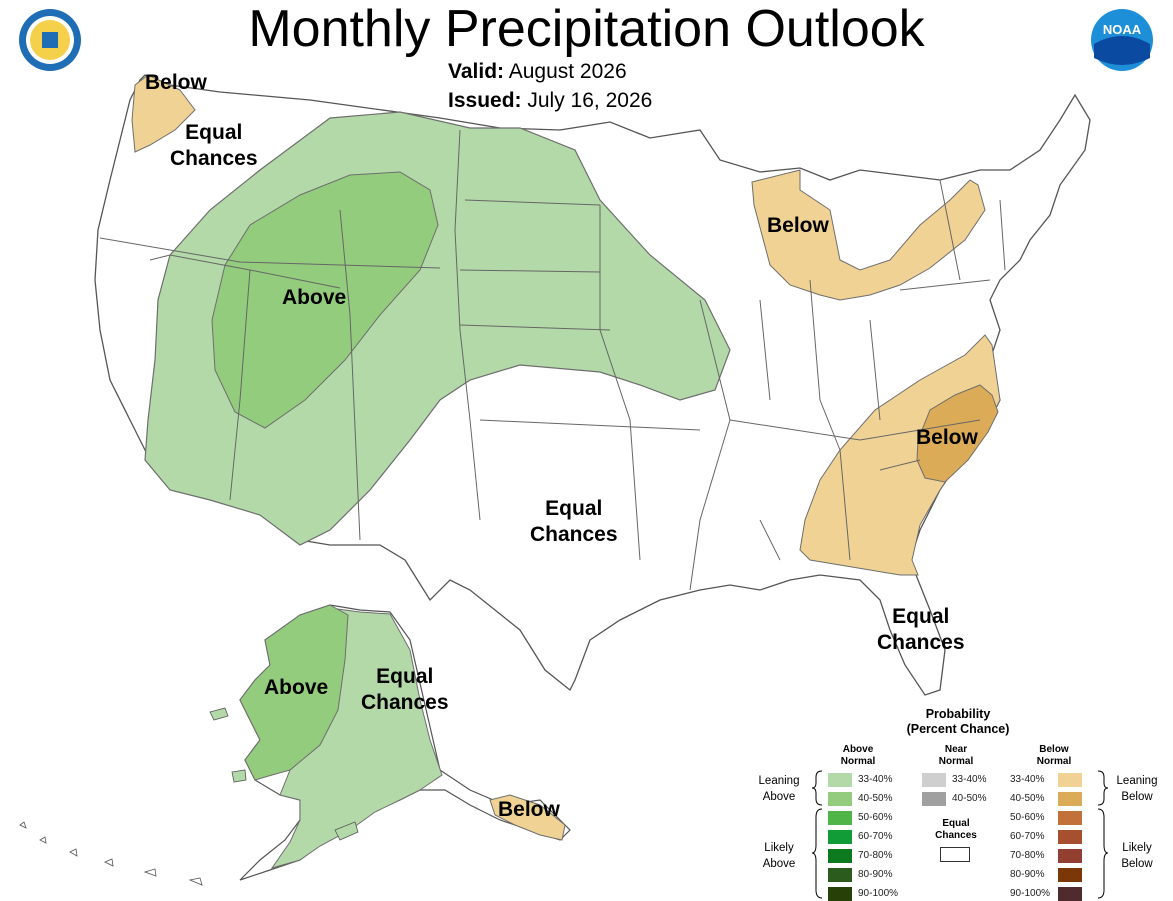 The image size is (1173, 901). Describe the element at coordinates (875, 855) in the screenshot. I see `legend-above-label: 70-80%` at that location.